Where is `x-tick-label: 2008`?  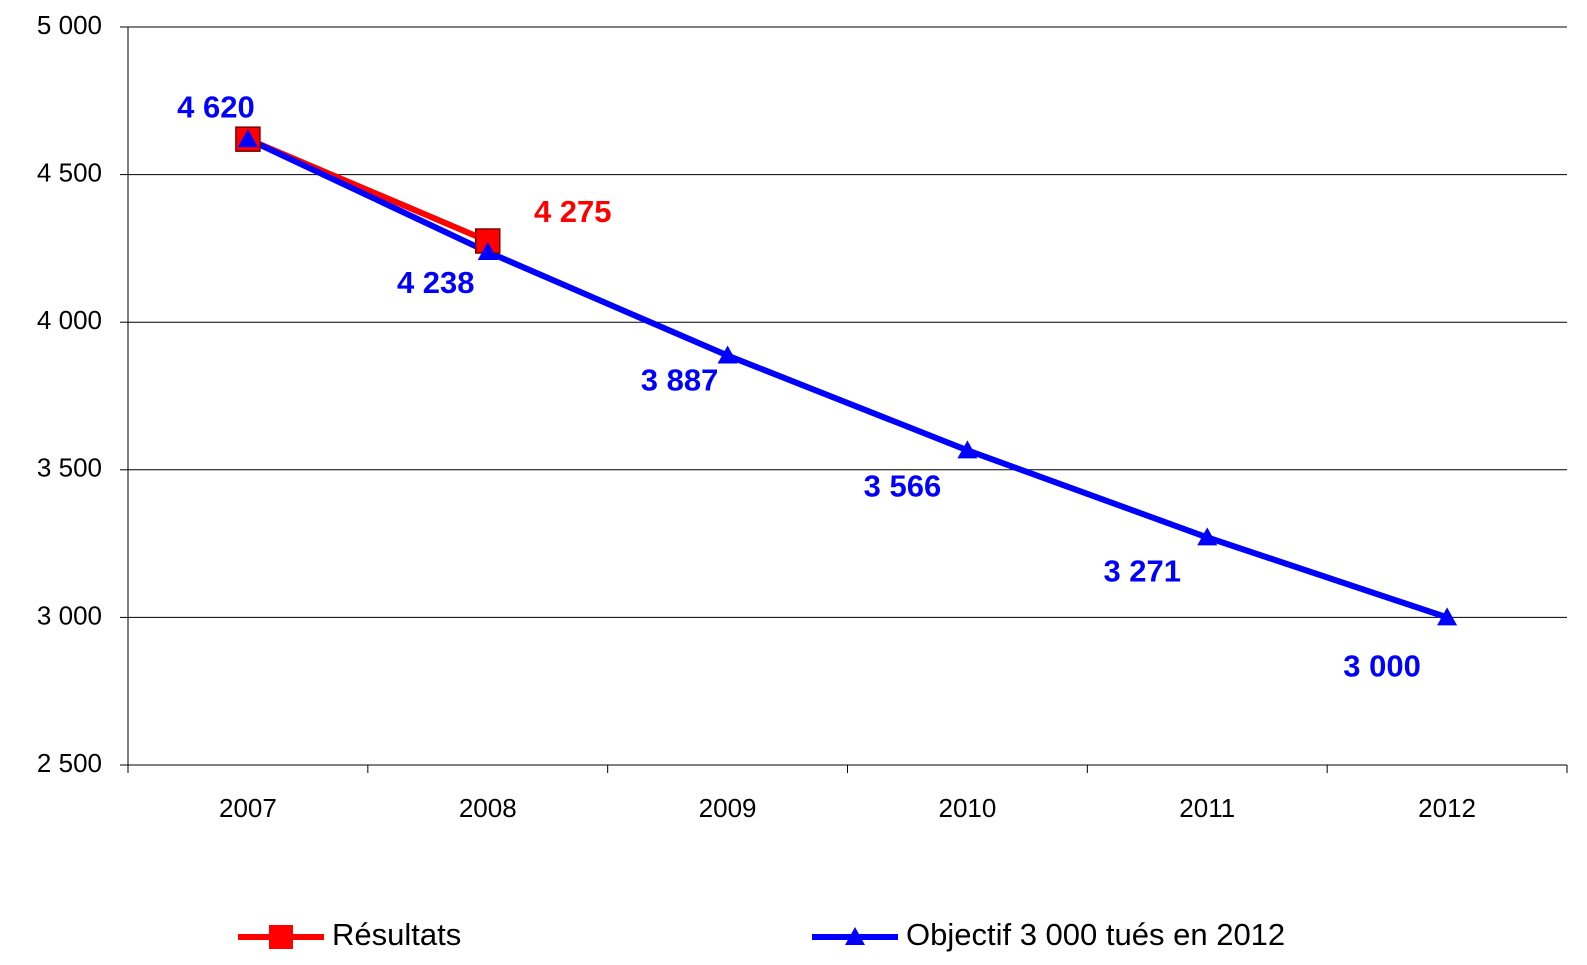 x-tick-label: 2008 is located at coordinates (488, 808).